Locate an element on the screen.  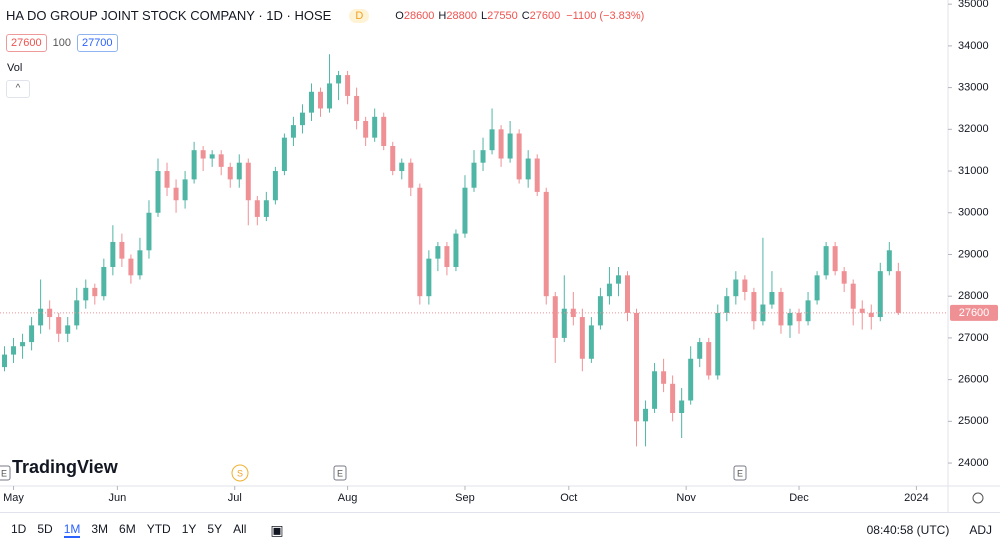
adj: ADJ is located at coordinates (980, 530).